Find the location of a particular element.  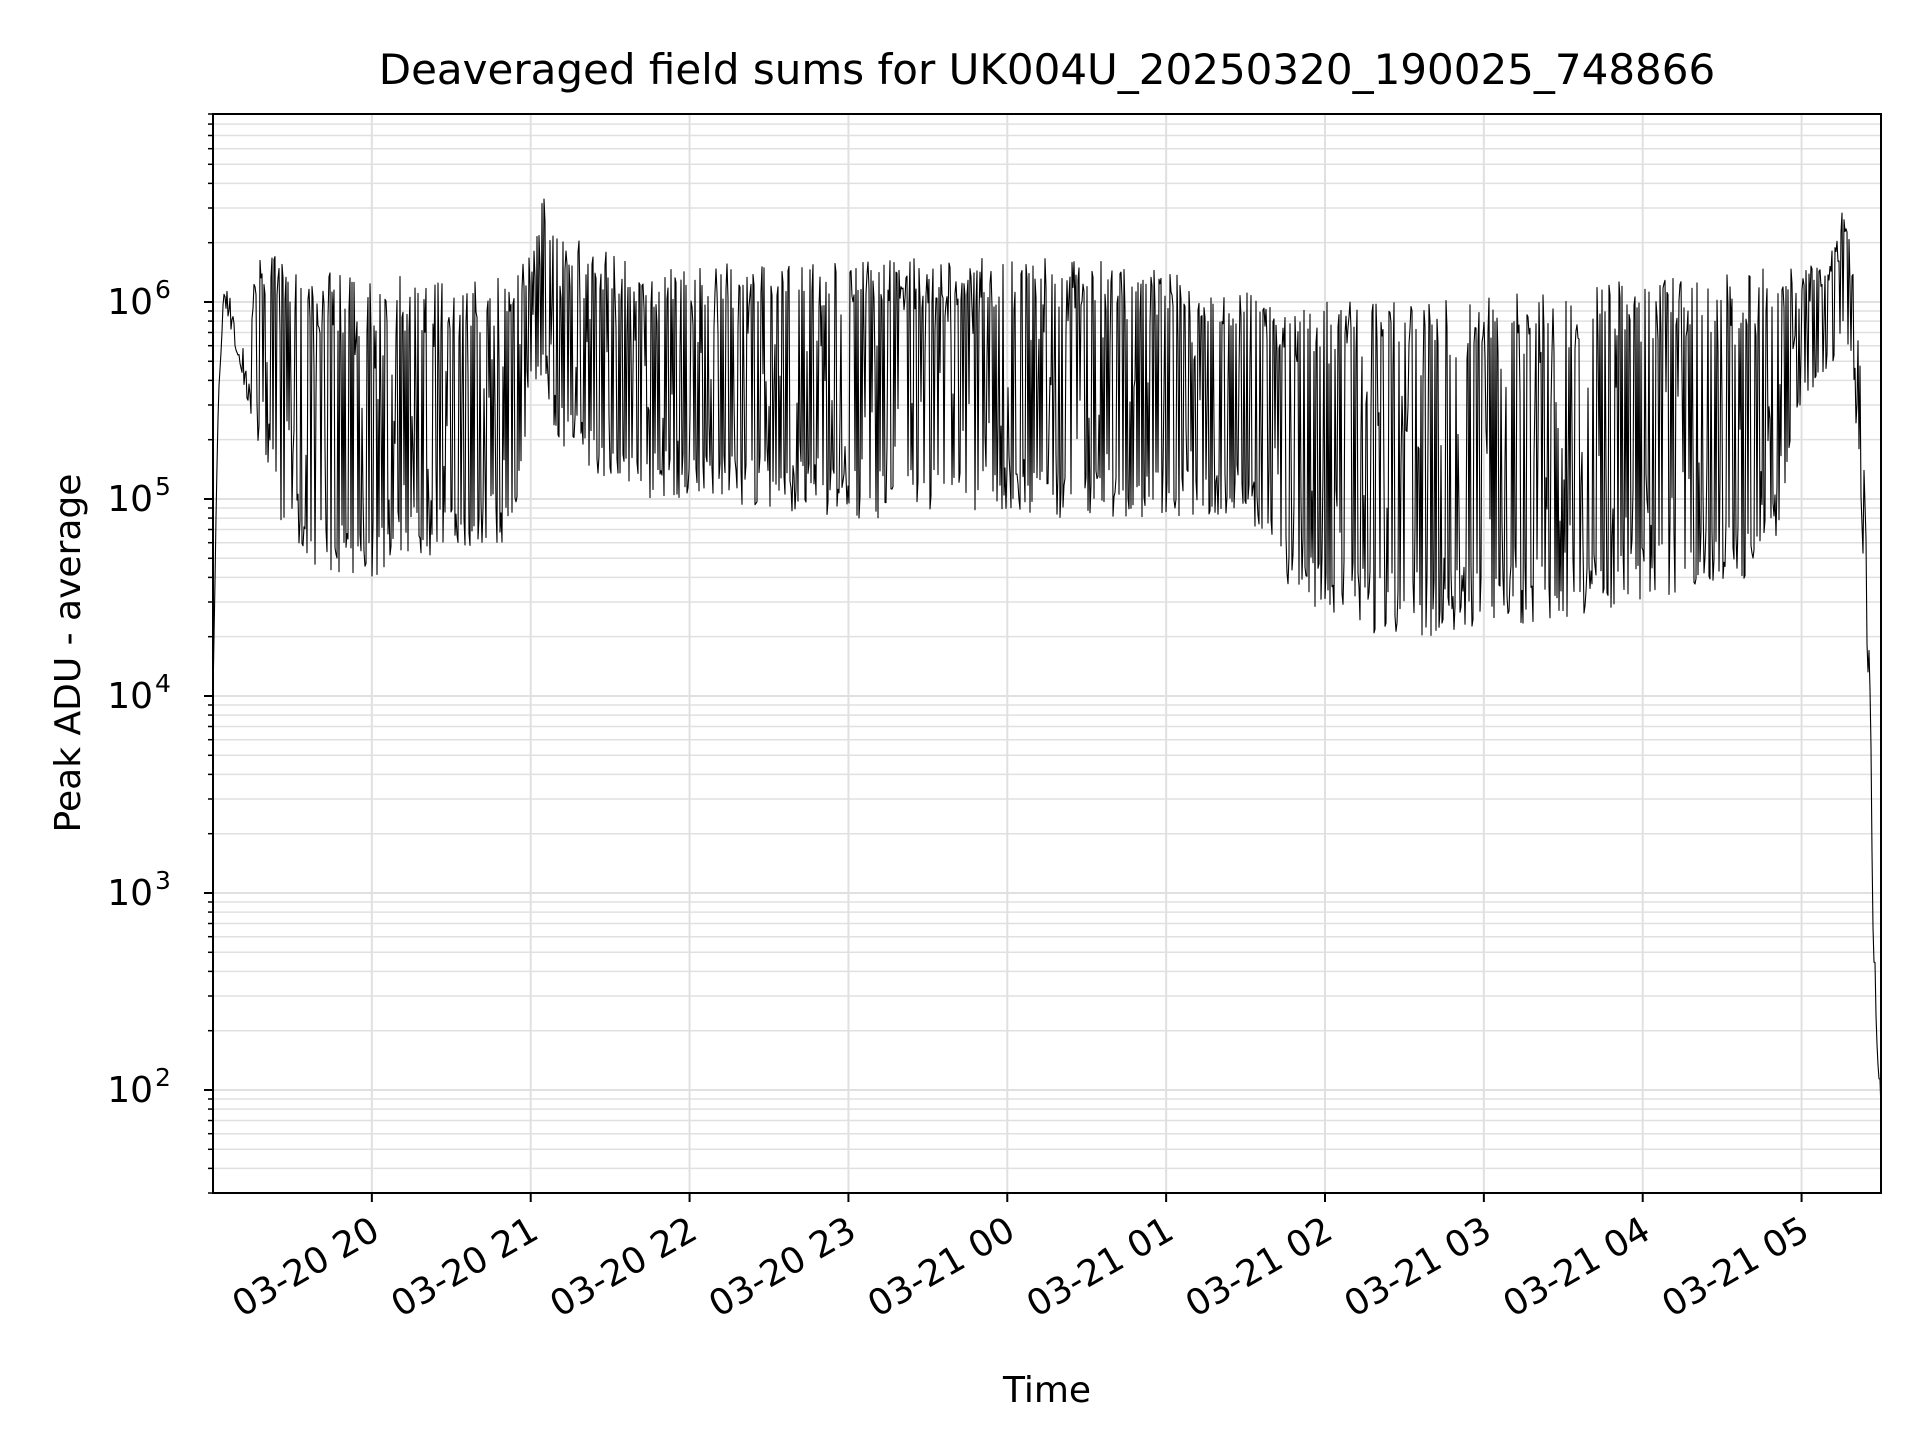

x-axis-label: Time is located at coordinates (1046, 1390).